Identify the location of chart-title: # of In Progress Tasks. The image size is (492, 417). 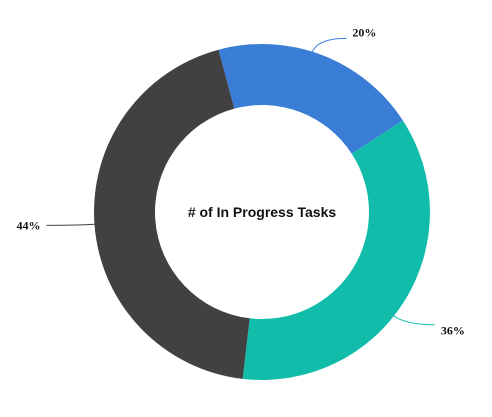
(262, 212).